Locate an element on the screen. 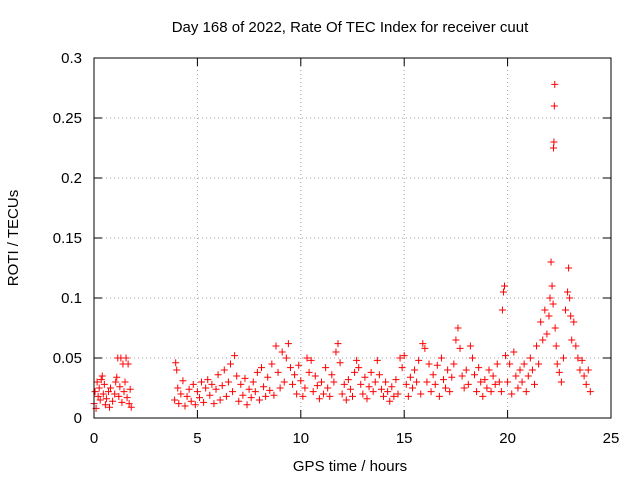 The height and width of the screenshot is (480, 640). x-axis-label: GPS time / hours is located at coordinates (350, 466).